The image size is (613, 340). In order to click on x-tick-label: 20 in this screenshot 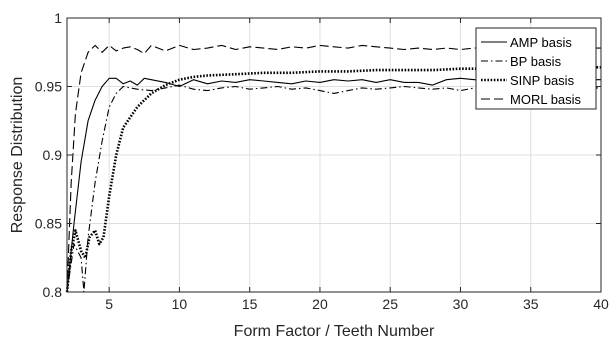, I will do `click(320, 304)`.